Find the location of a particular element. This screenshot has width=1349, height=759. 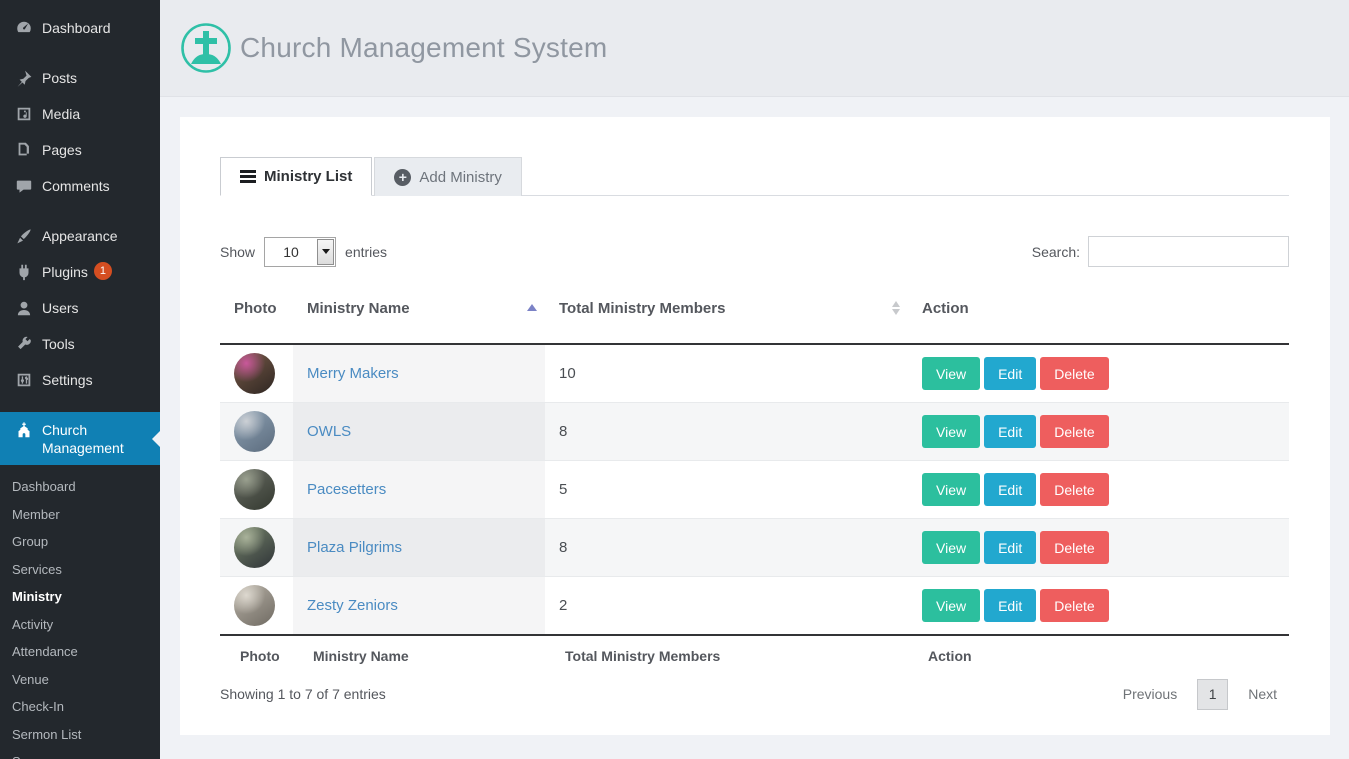

sidebar-item-label: Settings is located at coordinates (67, 380).